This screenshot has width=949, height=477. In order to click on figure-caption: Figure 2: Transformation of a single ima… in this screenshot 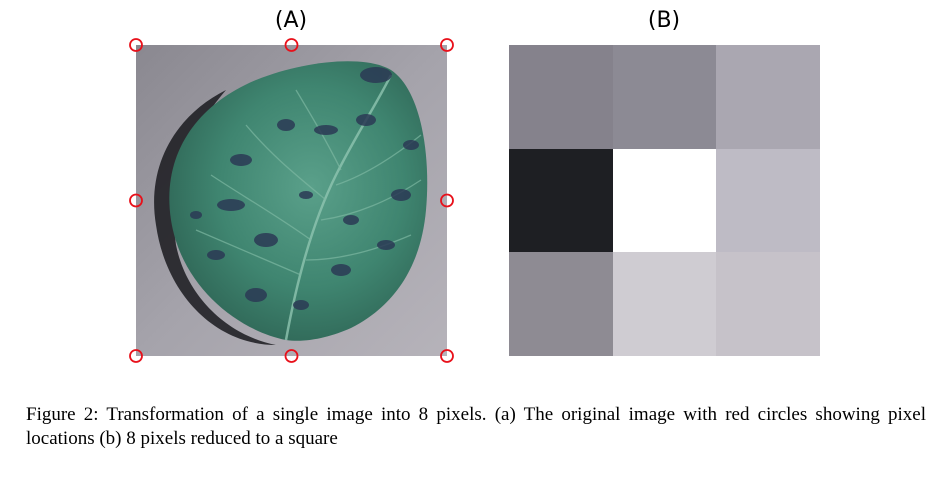, I will do `click(476, 426)`.